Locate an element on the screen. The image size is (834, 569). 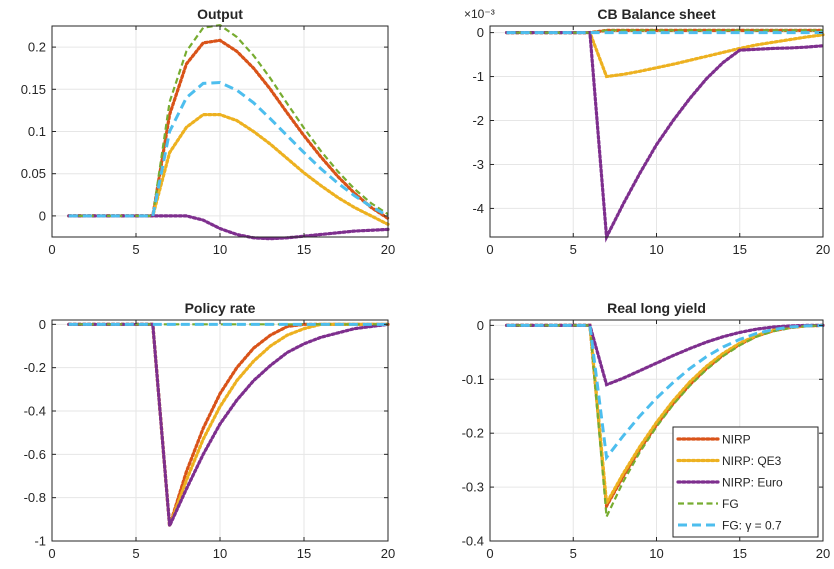
legend: NIRP NIRP: QE3 NIRP: Euro FG FG: γ = 0.7 is located at coordinates (745, 482).